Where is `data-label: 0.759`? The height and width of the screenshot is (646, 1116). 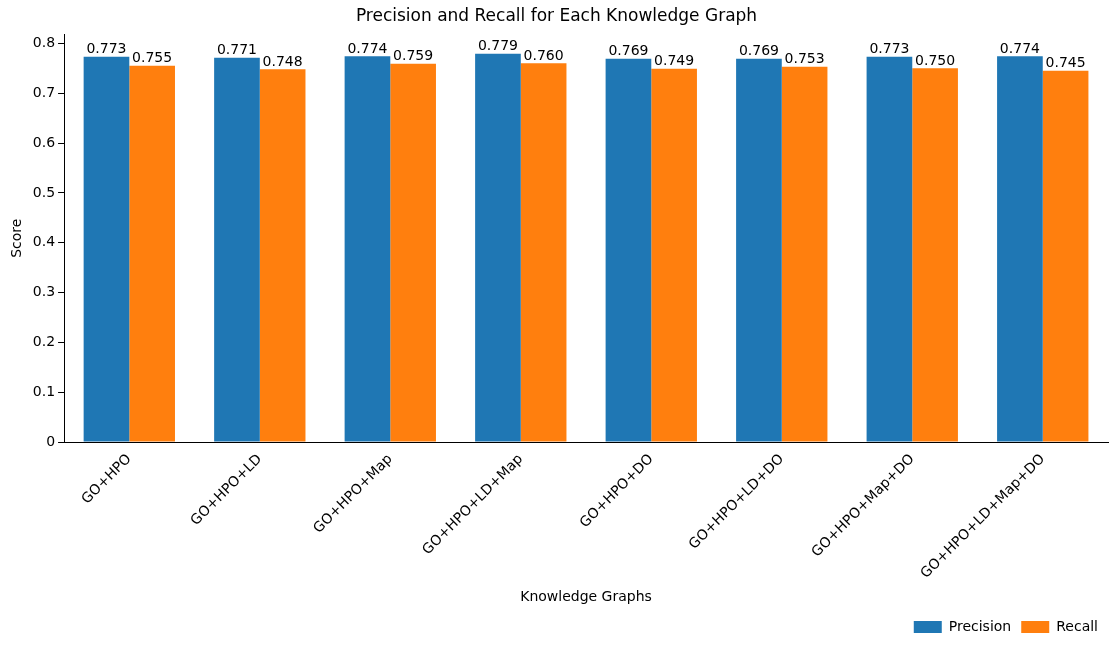 data-label: 0.759 is located at coordinates (413, 55).